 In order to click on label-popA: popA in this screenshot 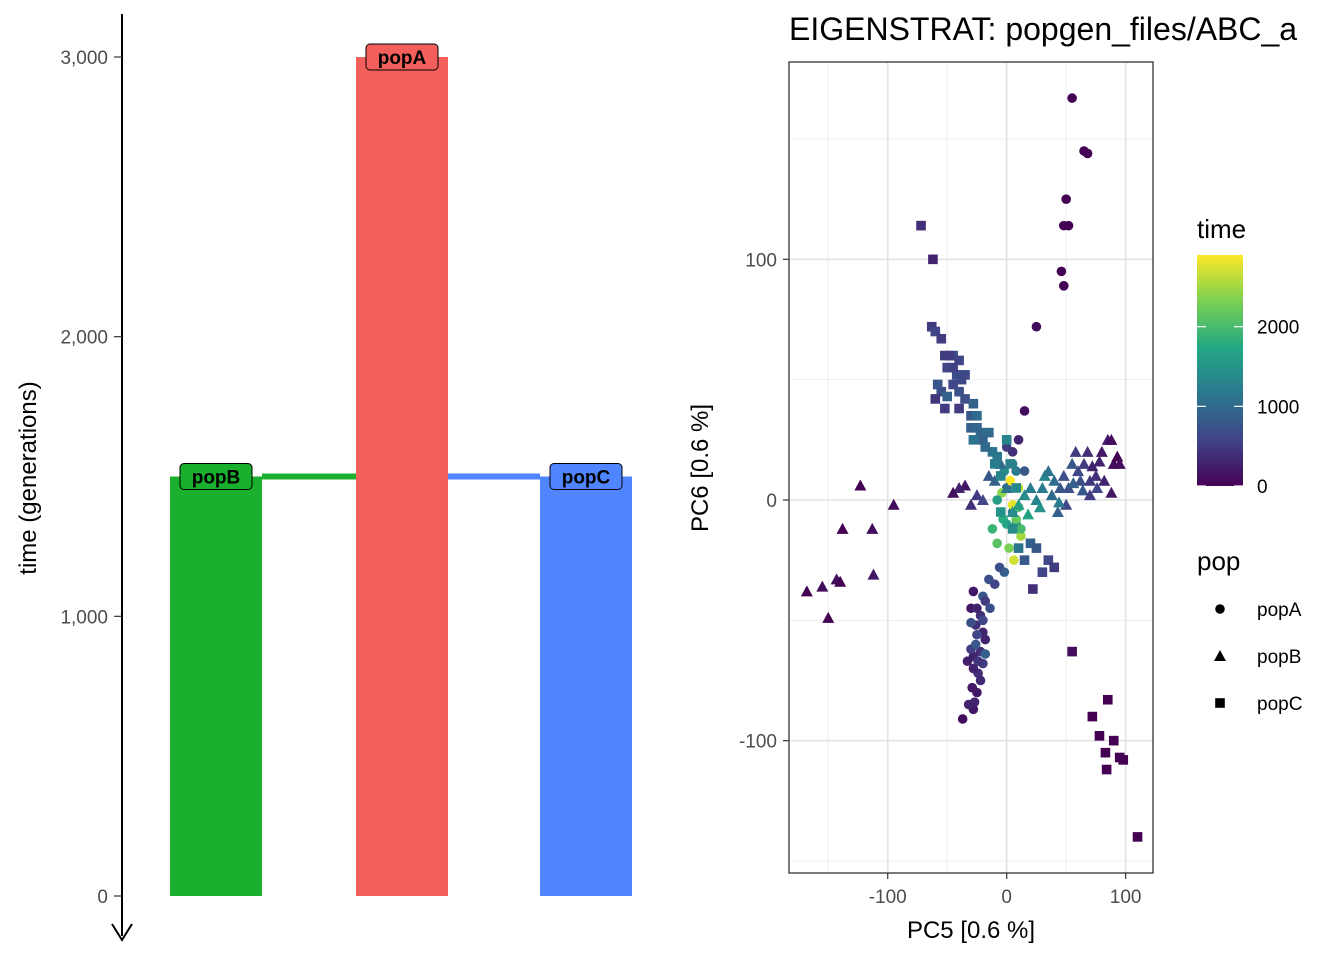, I will do `click(402, 58)`.